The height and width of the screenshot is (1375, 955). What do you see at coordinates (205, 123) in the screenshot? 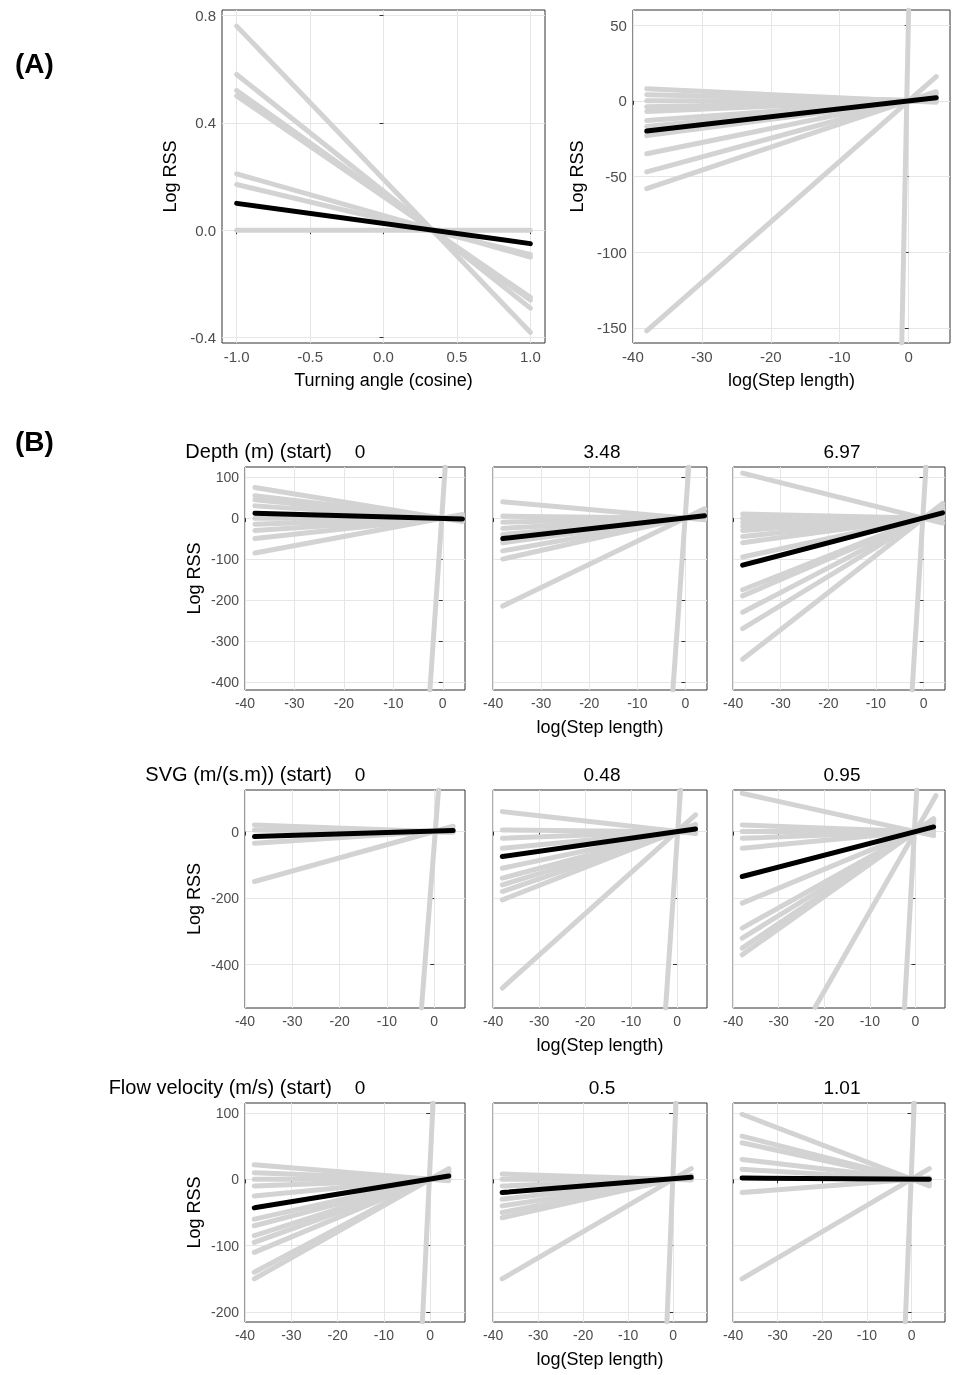
I see `y-tick-label: 0.4` at bounding box center [205, 123].